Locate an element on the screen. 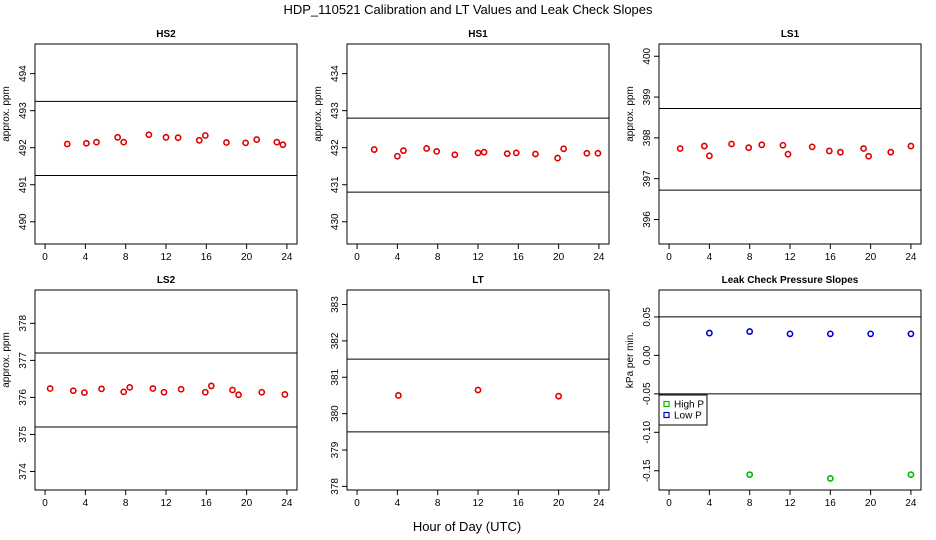 The height and width of the screenshot is (540, 936). y-tick-label: -0.15 is located at coordinates (647, 470).